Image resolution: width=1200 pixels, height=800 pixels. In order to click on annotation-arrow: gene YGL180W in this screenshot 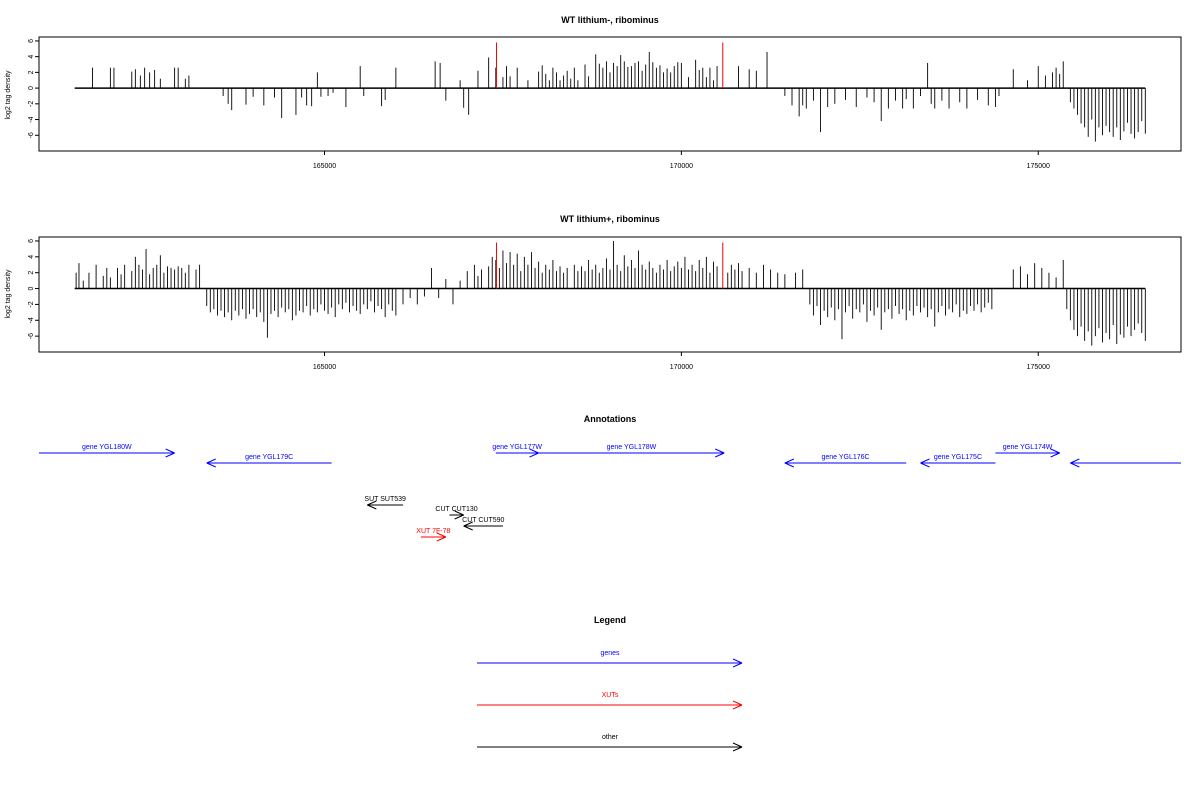, I will do `click(107, 451)`.